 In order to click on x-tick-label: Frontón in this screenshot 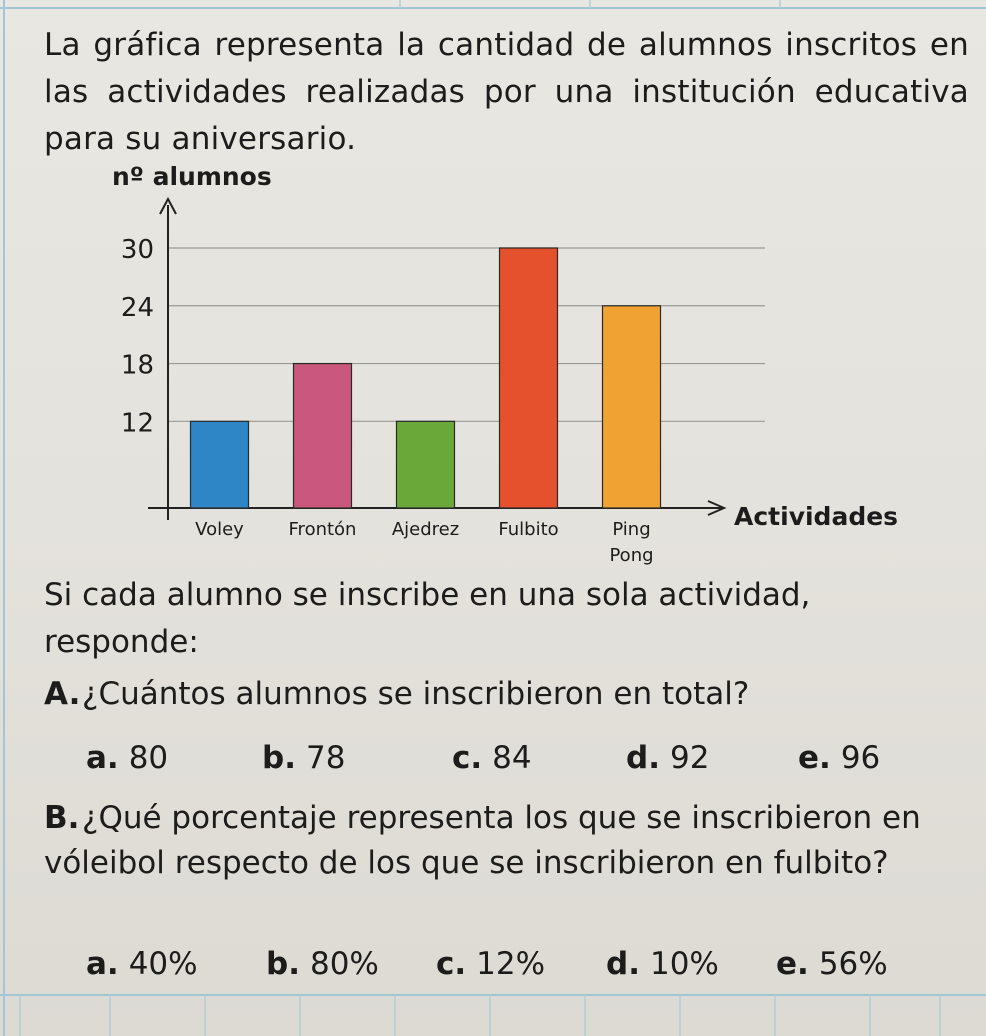, I will do `click(323, 529)`.